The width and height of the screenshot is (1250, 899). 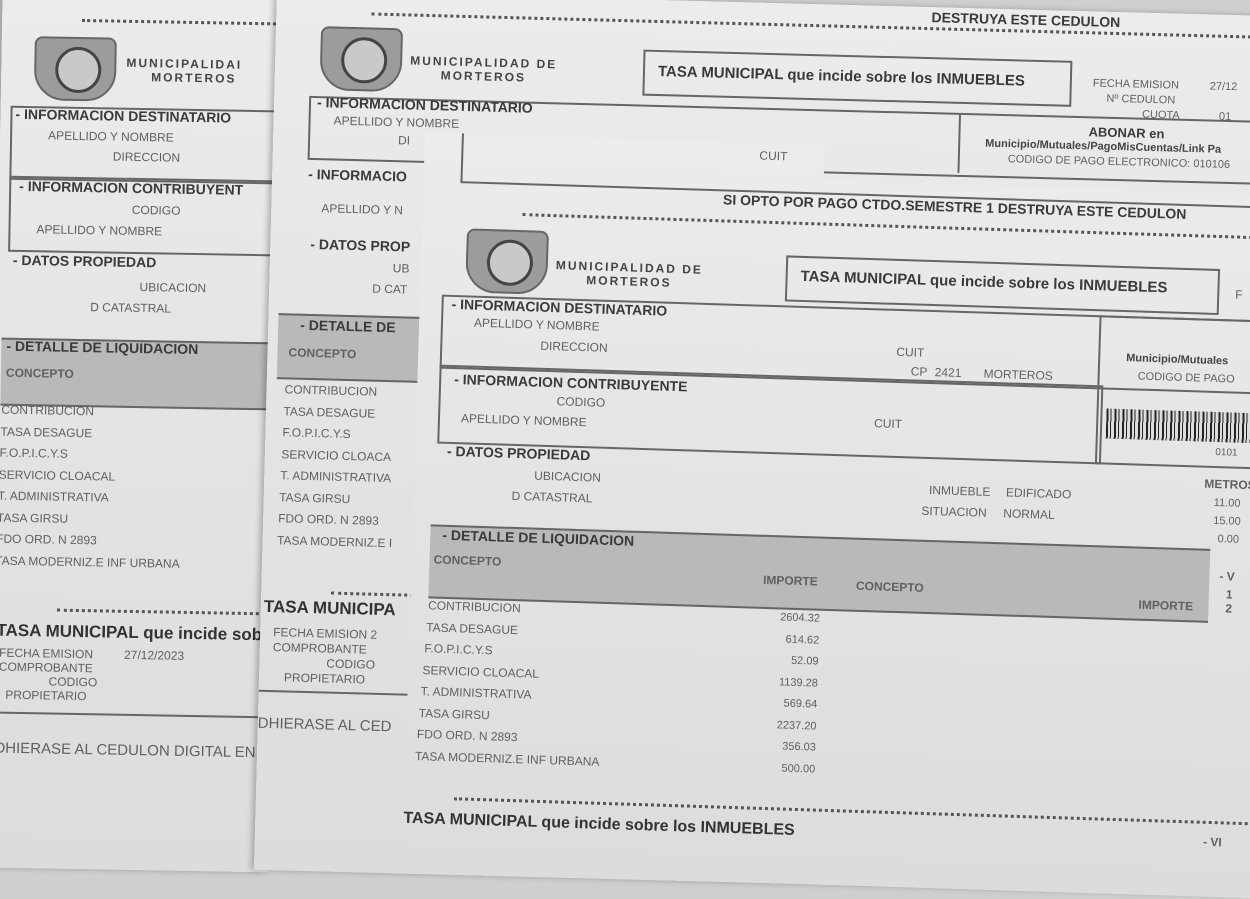 I want to click on label: FECHA EMISION, so click(x=1136, y=84).